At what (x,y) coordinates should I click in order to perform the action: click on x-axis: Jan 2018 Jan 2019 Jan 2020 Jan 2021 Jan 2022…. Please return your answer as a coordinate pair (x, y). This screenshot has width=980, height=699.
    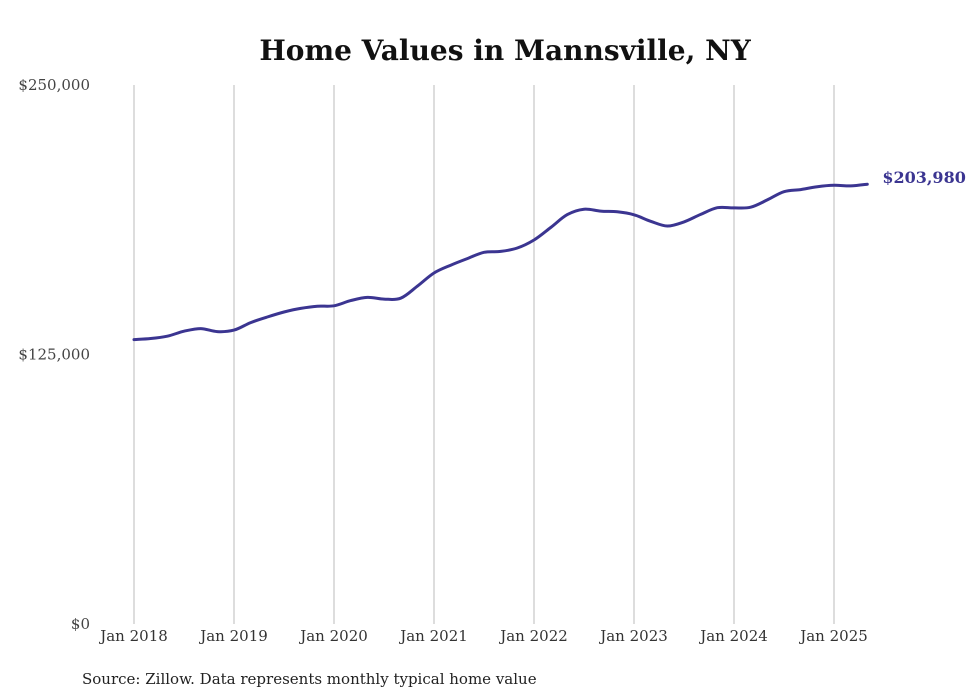
    Looking at the image, I should click on (483, 636).